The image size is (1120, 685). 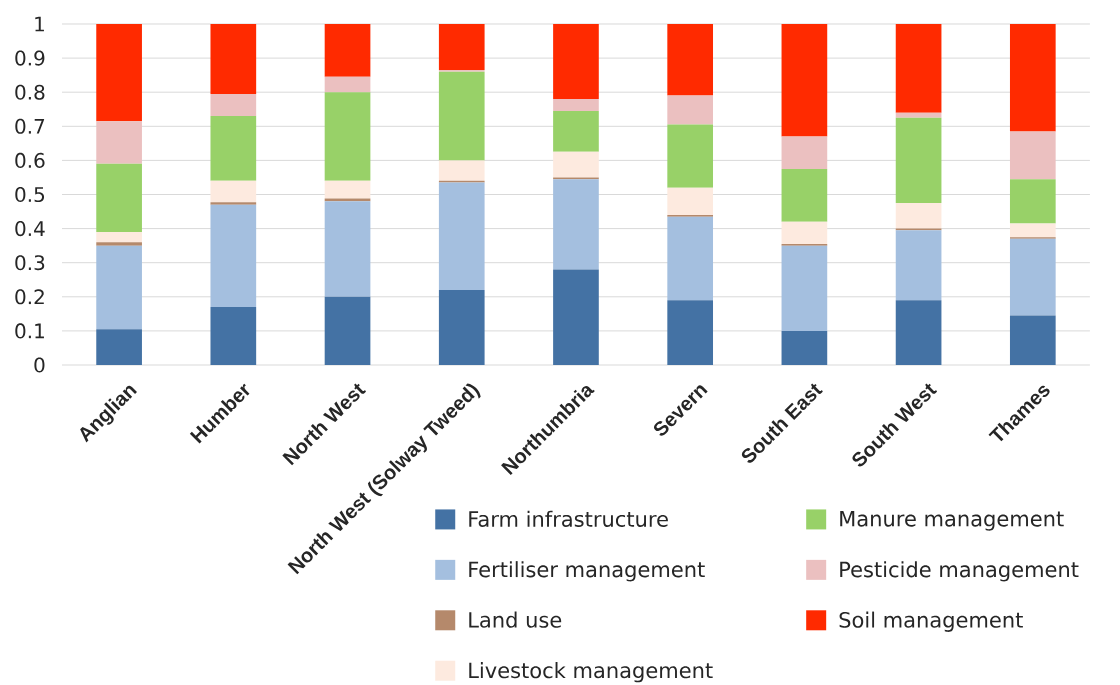 I want to click on y-tick-label: 0.3, so click(x=30, y=263).